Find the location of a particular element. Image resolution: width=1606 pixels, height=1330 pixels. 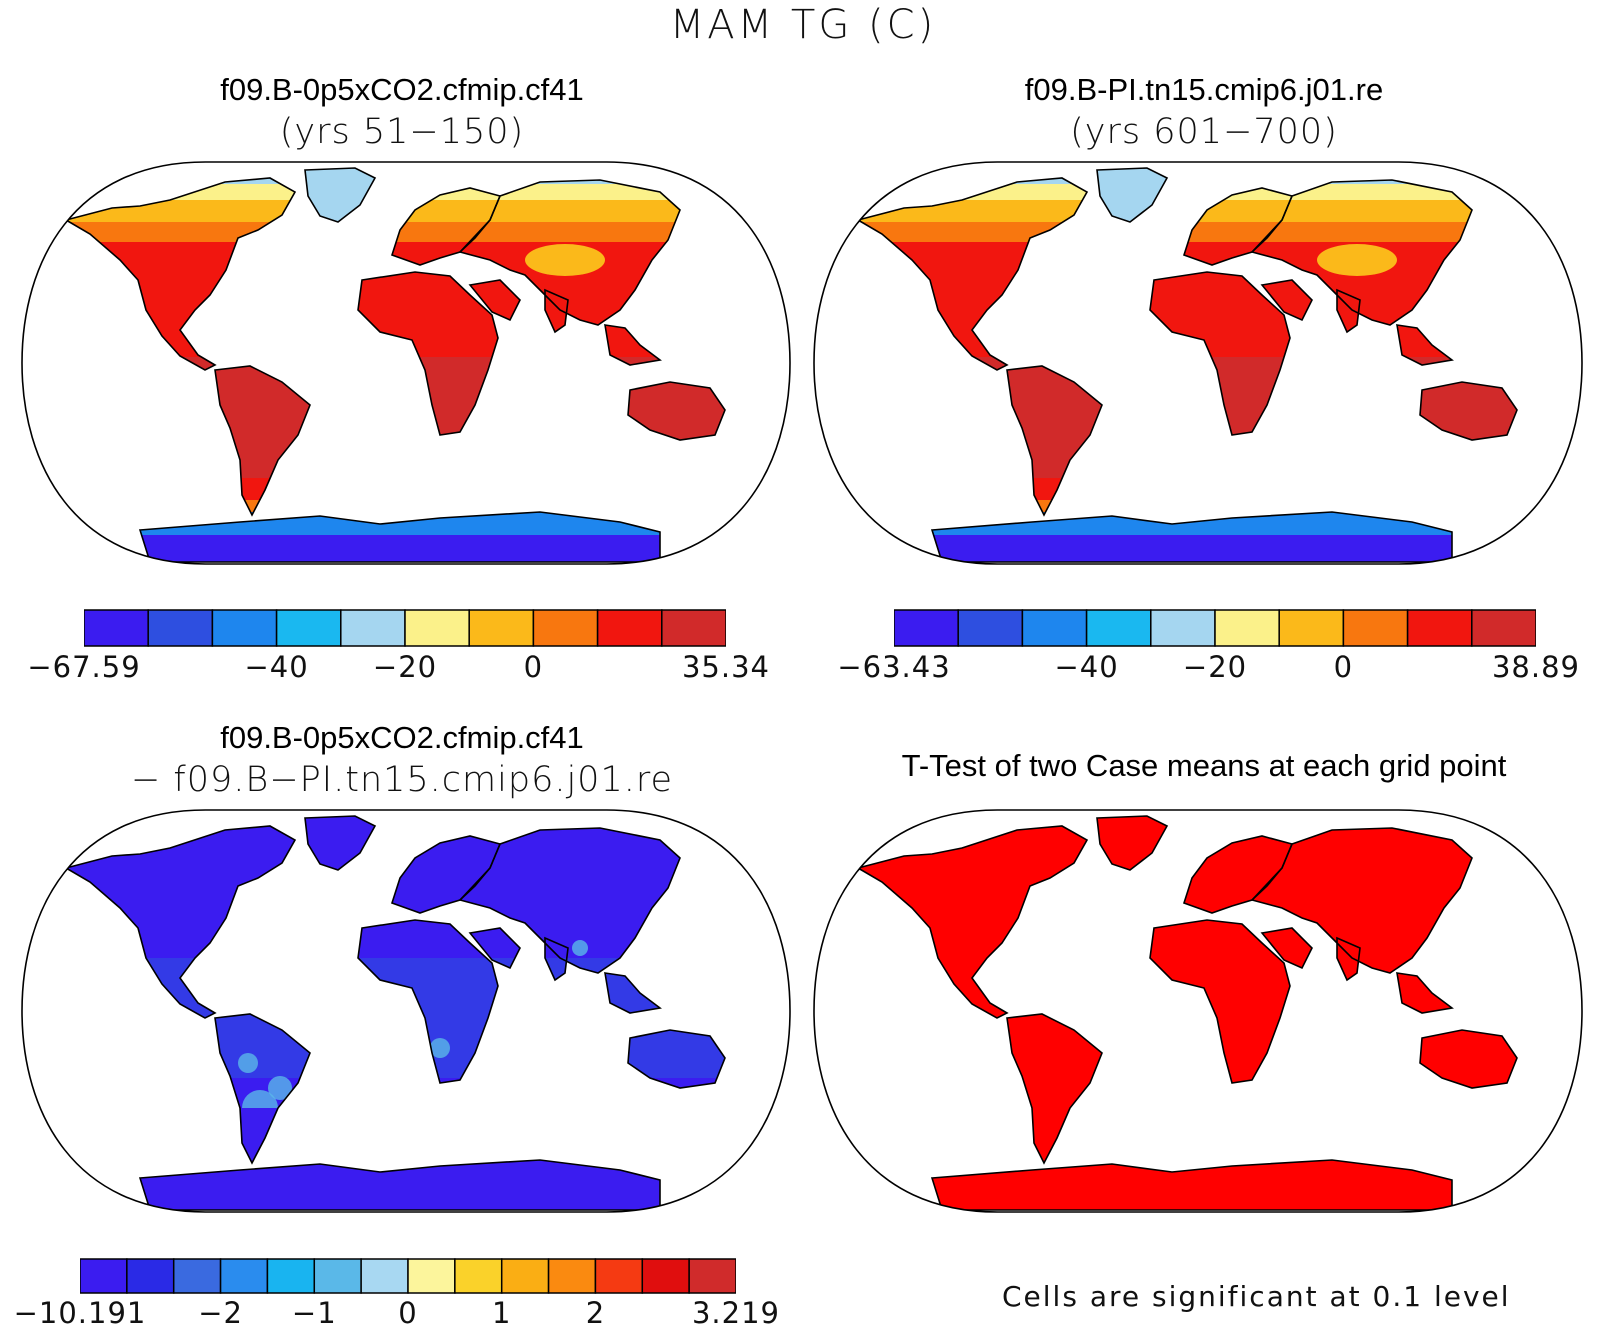

panel2-years: (yrs 601−700) is located at coordinates (1204, 132).